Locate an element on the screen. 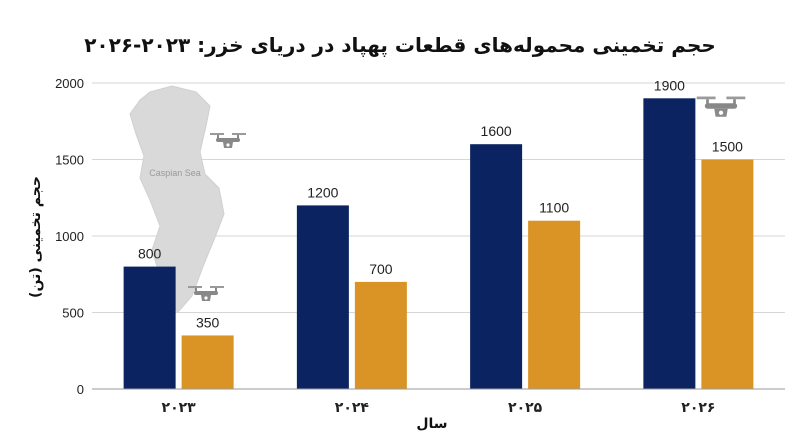 The width and height of the screenshot is (800, 447). data-label: 1600 is located at coordinates (496, 131).